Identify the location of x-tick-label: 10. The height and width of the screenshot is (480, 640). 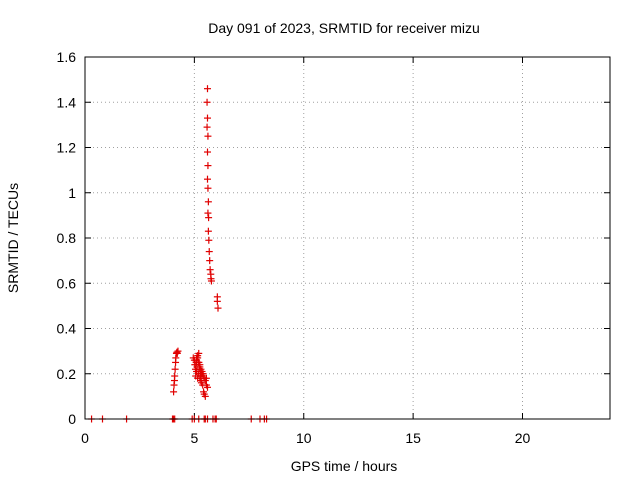
(304, 438).